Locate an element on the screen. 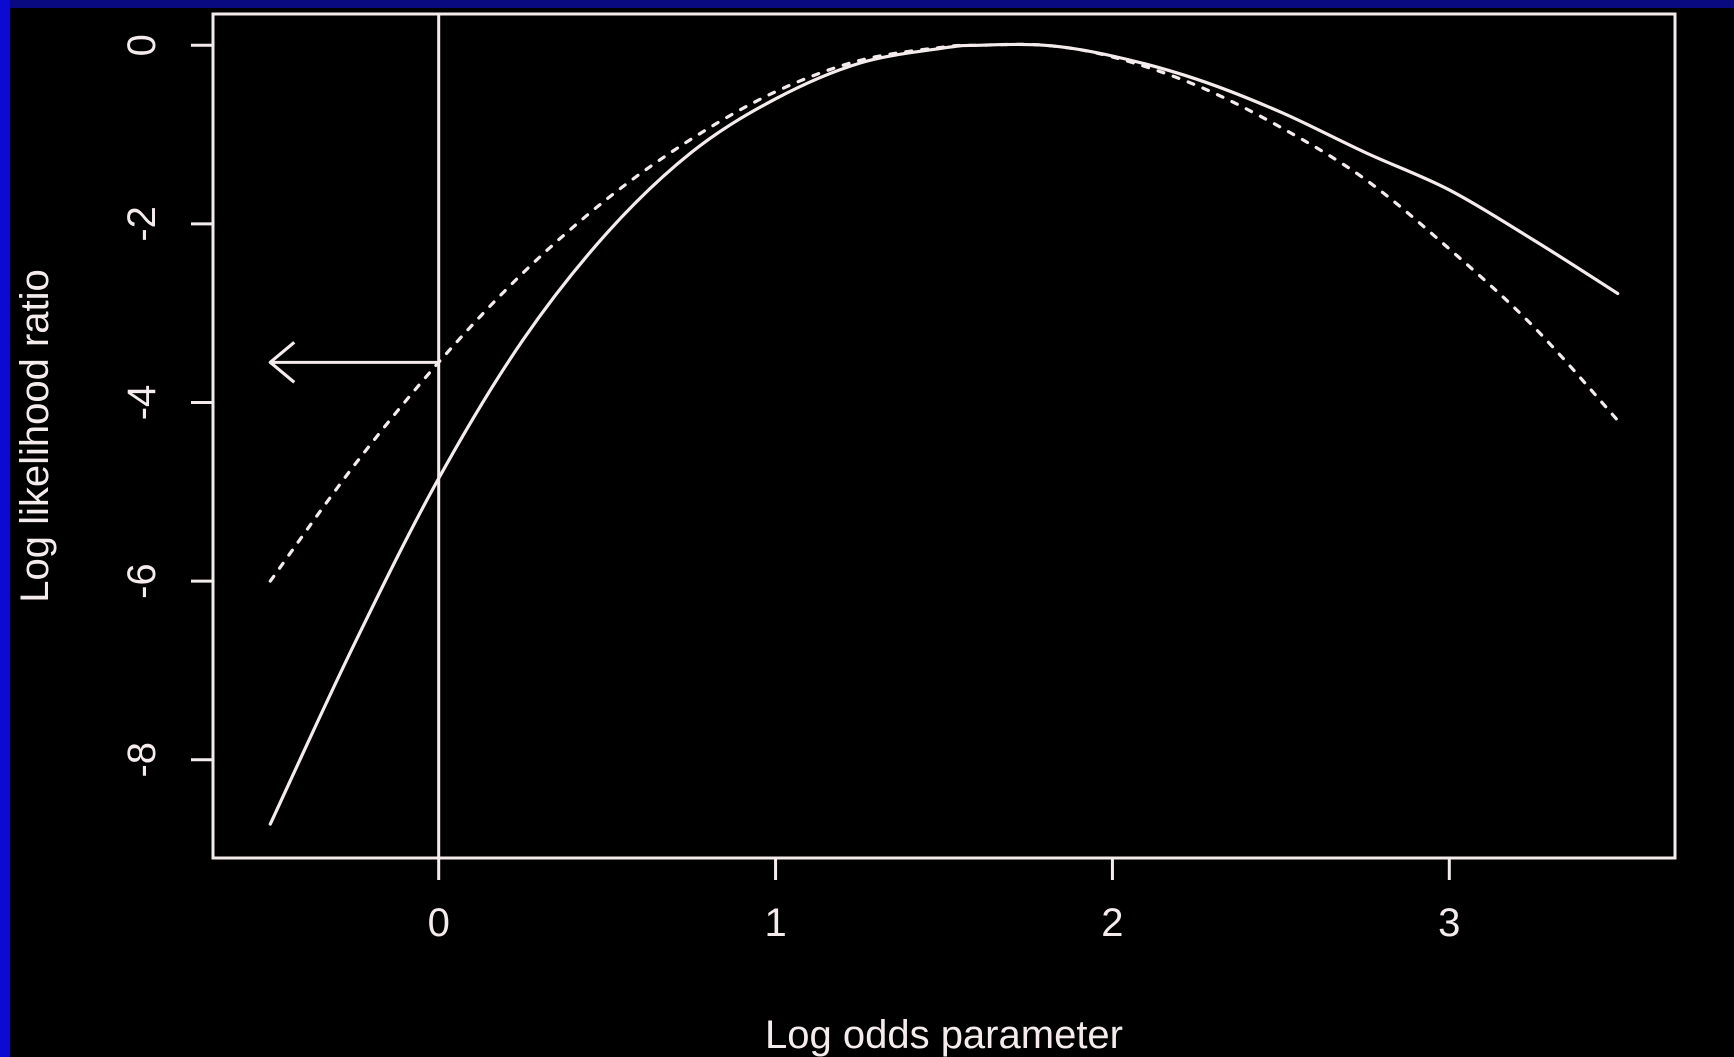 The height and width of the screenshot is (1057, 1734). y-axis: 0 -2 -4 -6 -8 is located at coordinates (166, 406).